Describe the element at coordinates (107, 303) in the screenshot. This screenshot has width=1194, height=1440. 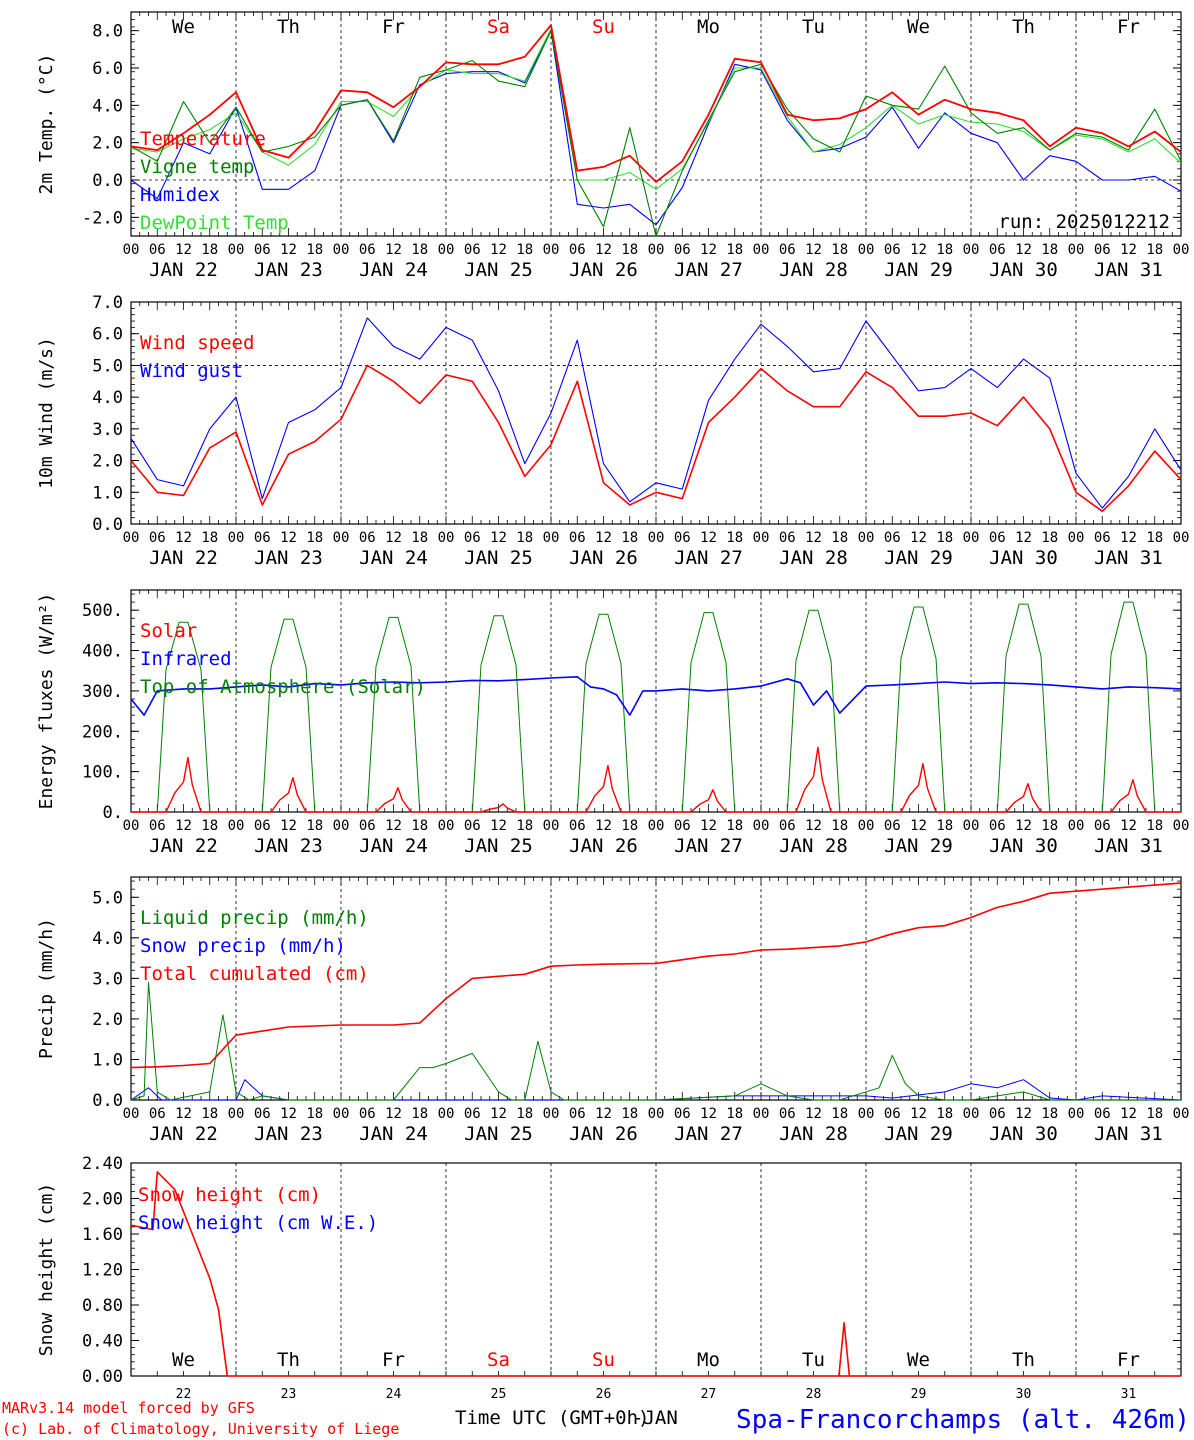
I see `y-tick-label: 7.0` at that location.